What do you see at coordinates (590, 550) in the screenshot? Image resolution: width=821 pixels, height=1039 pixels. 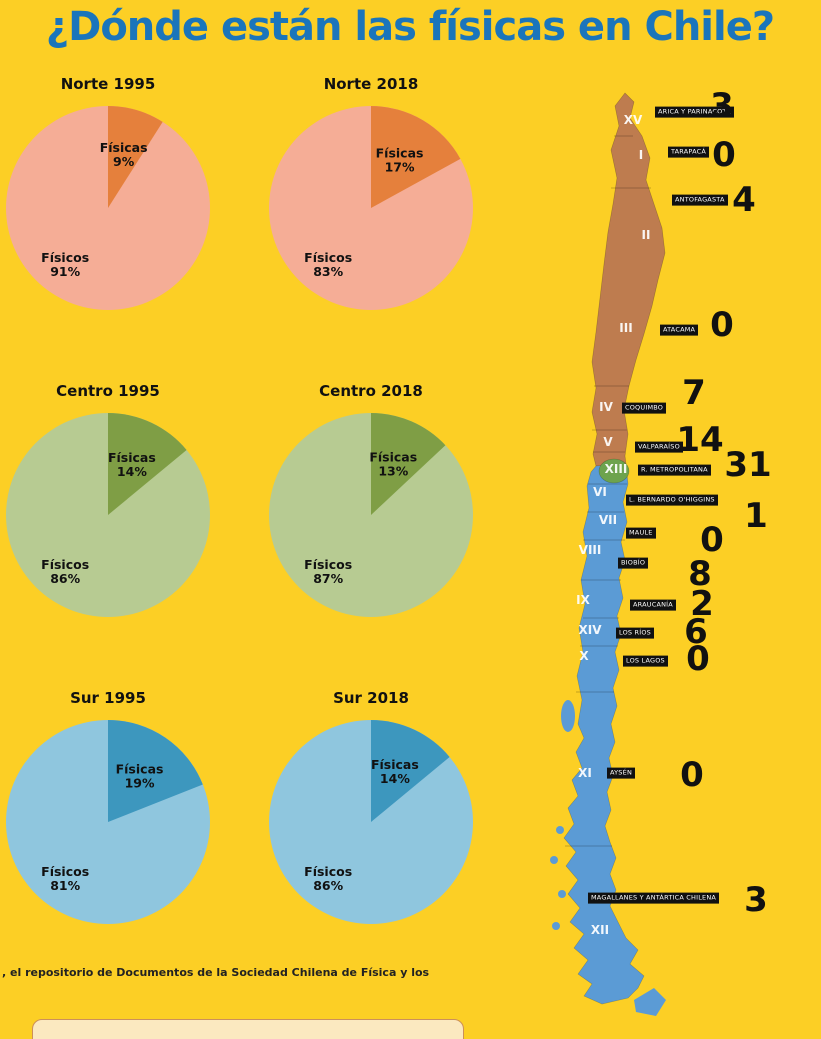 I see `region-numeral-viii: VIII` at bounding box center [590, 550].